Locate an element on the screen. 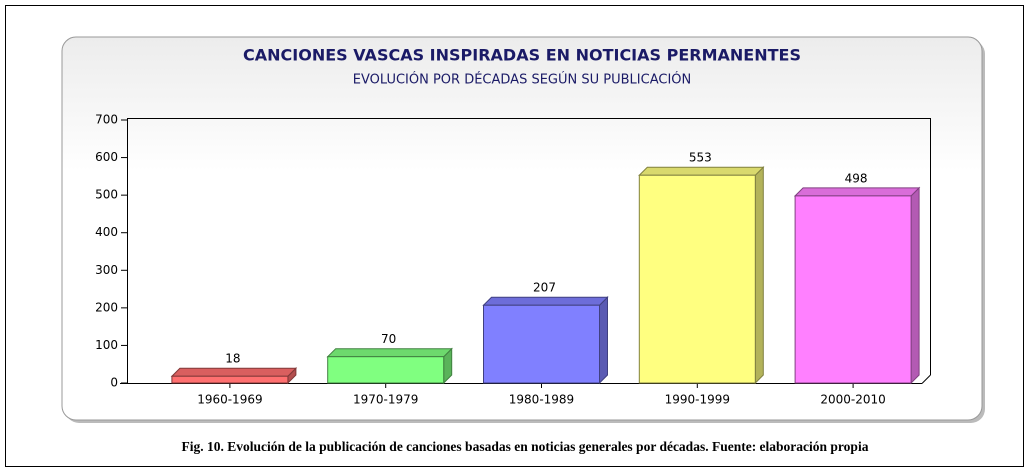  value-label: 70 is located at coordinates (388, 339).